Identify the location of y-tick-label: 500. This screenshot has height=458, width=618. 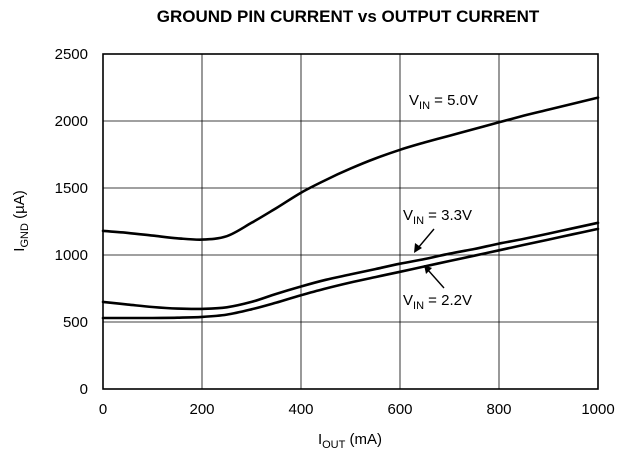
(75, 322).